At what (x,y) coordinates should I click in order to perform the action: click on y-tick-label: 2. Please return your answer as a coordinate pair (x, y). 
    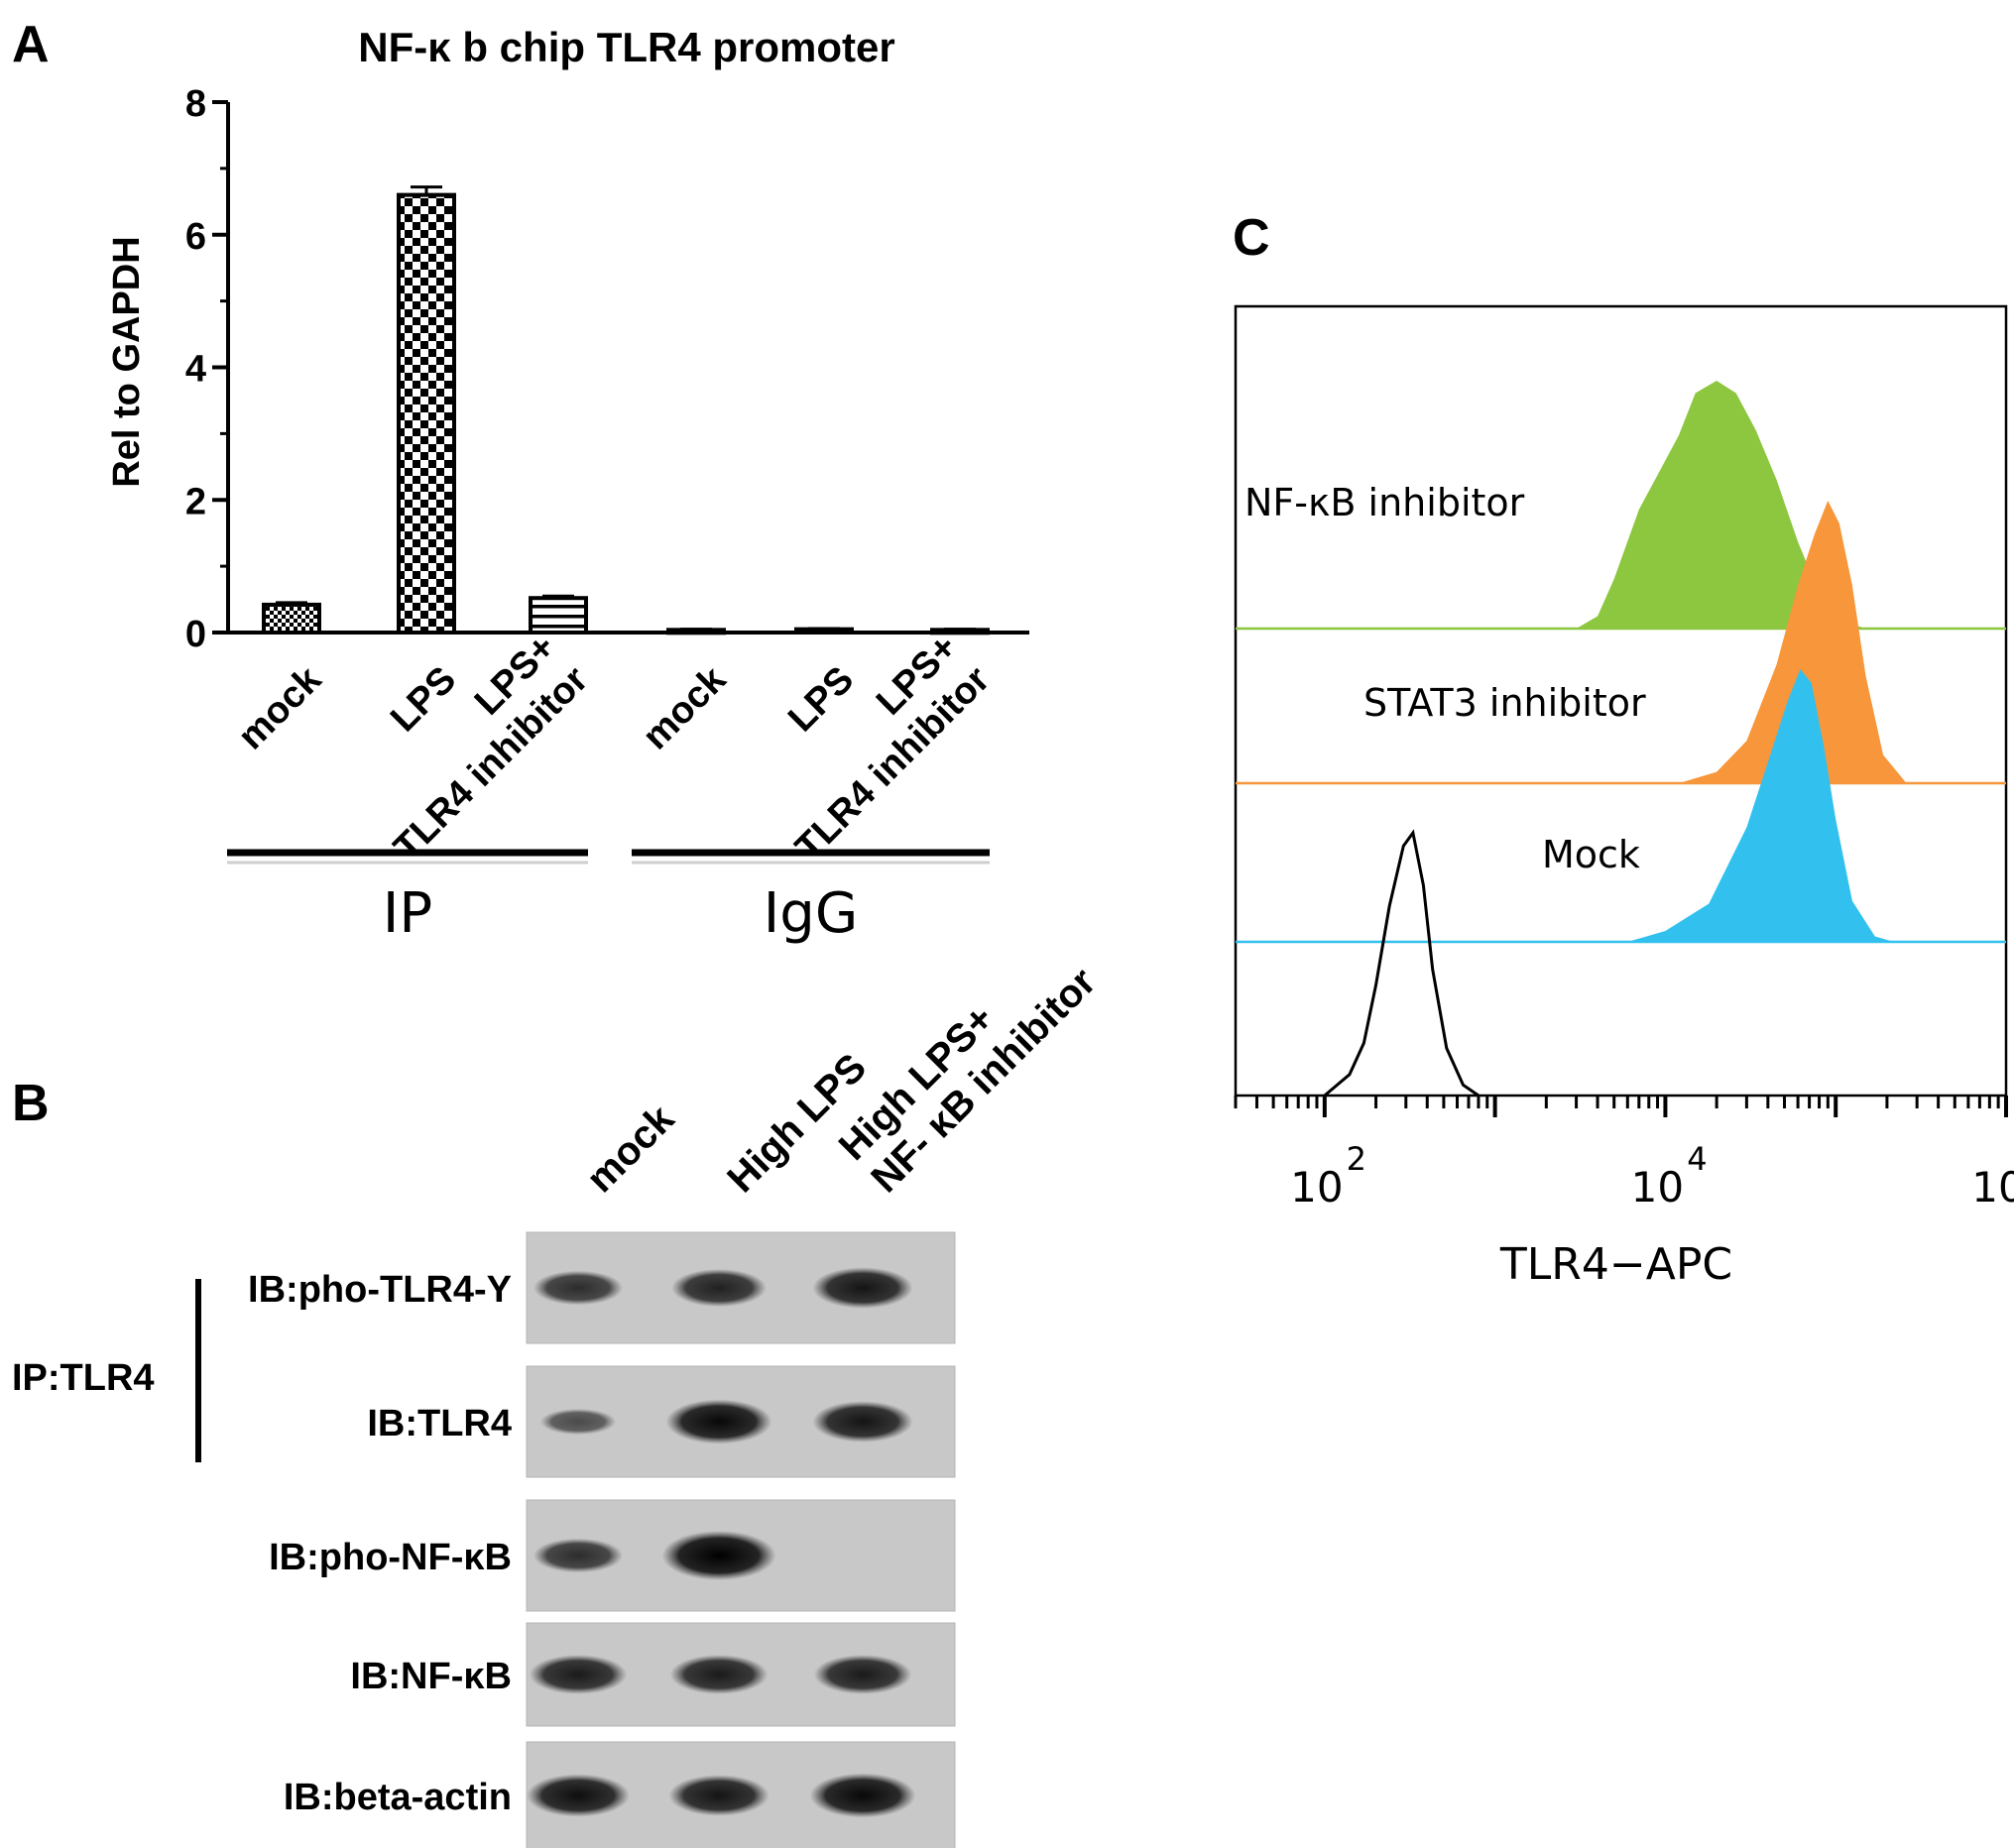
    Looking at the image, I should click on (196, 501).